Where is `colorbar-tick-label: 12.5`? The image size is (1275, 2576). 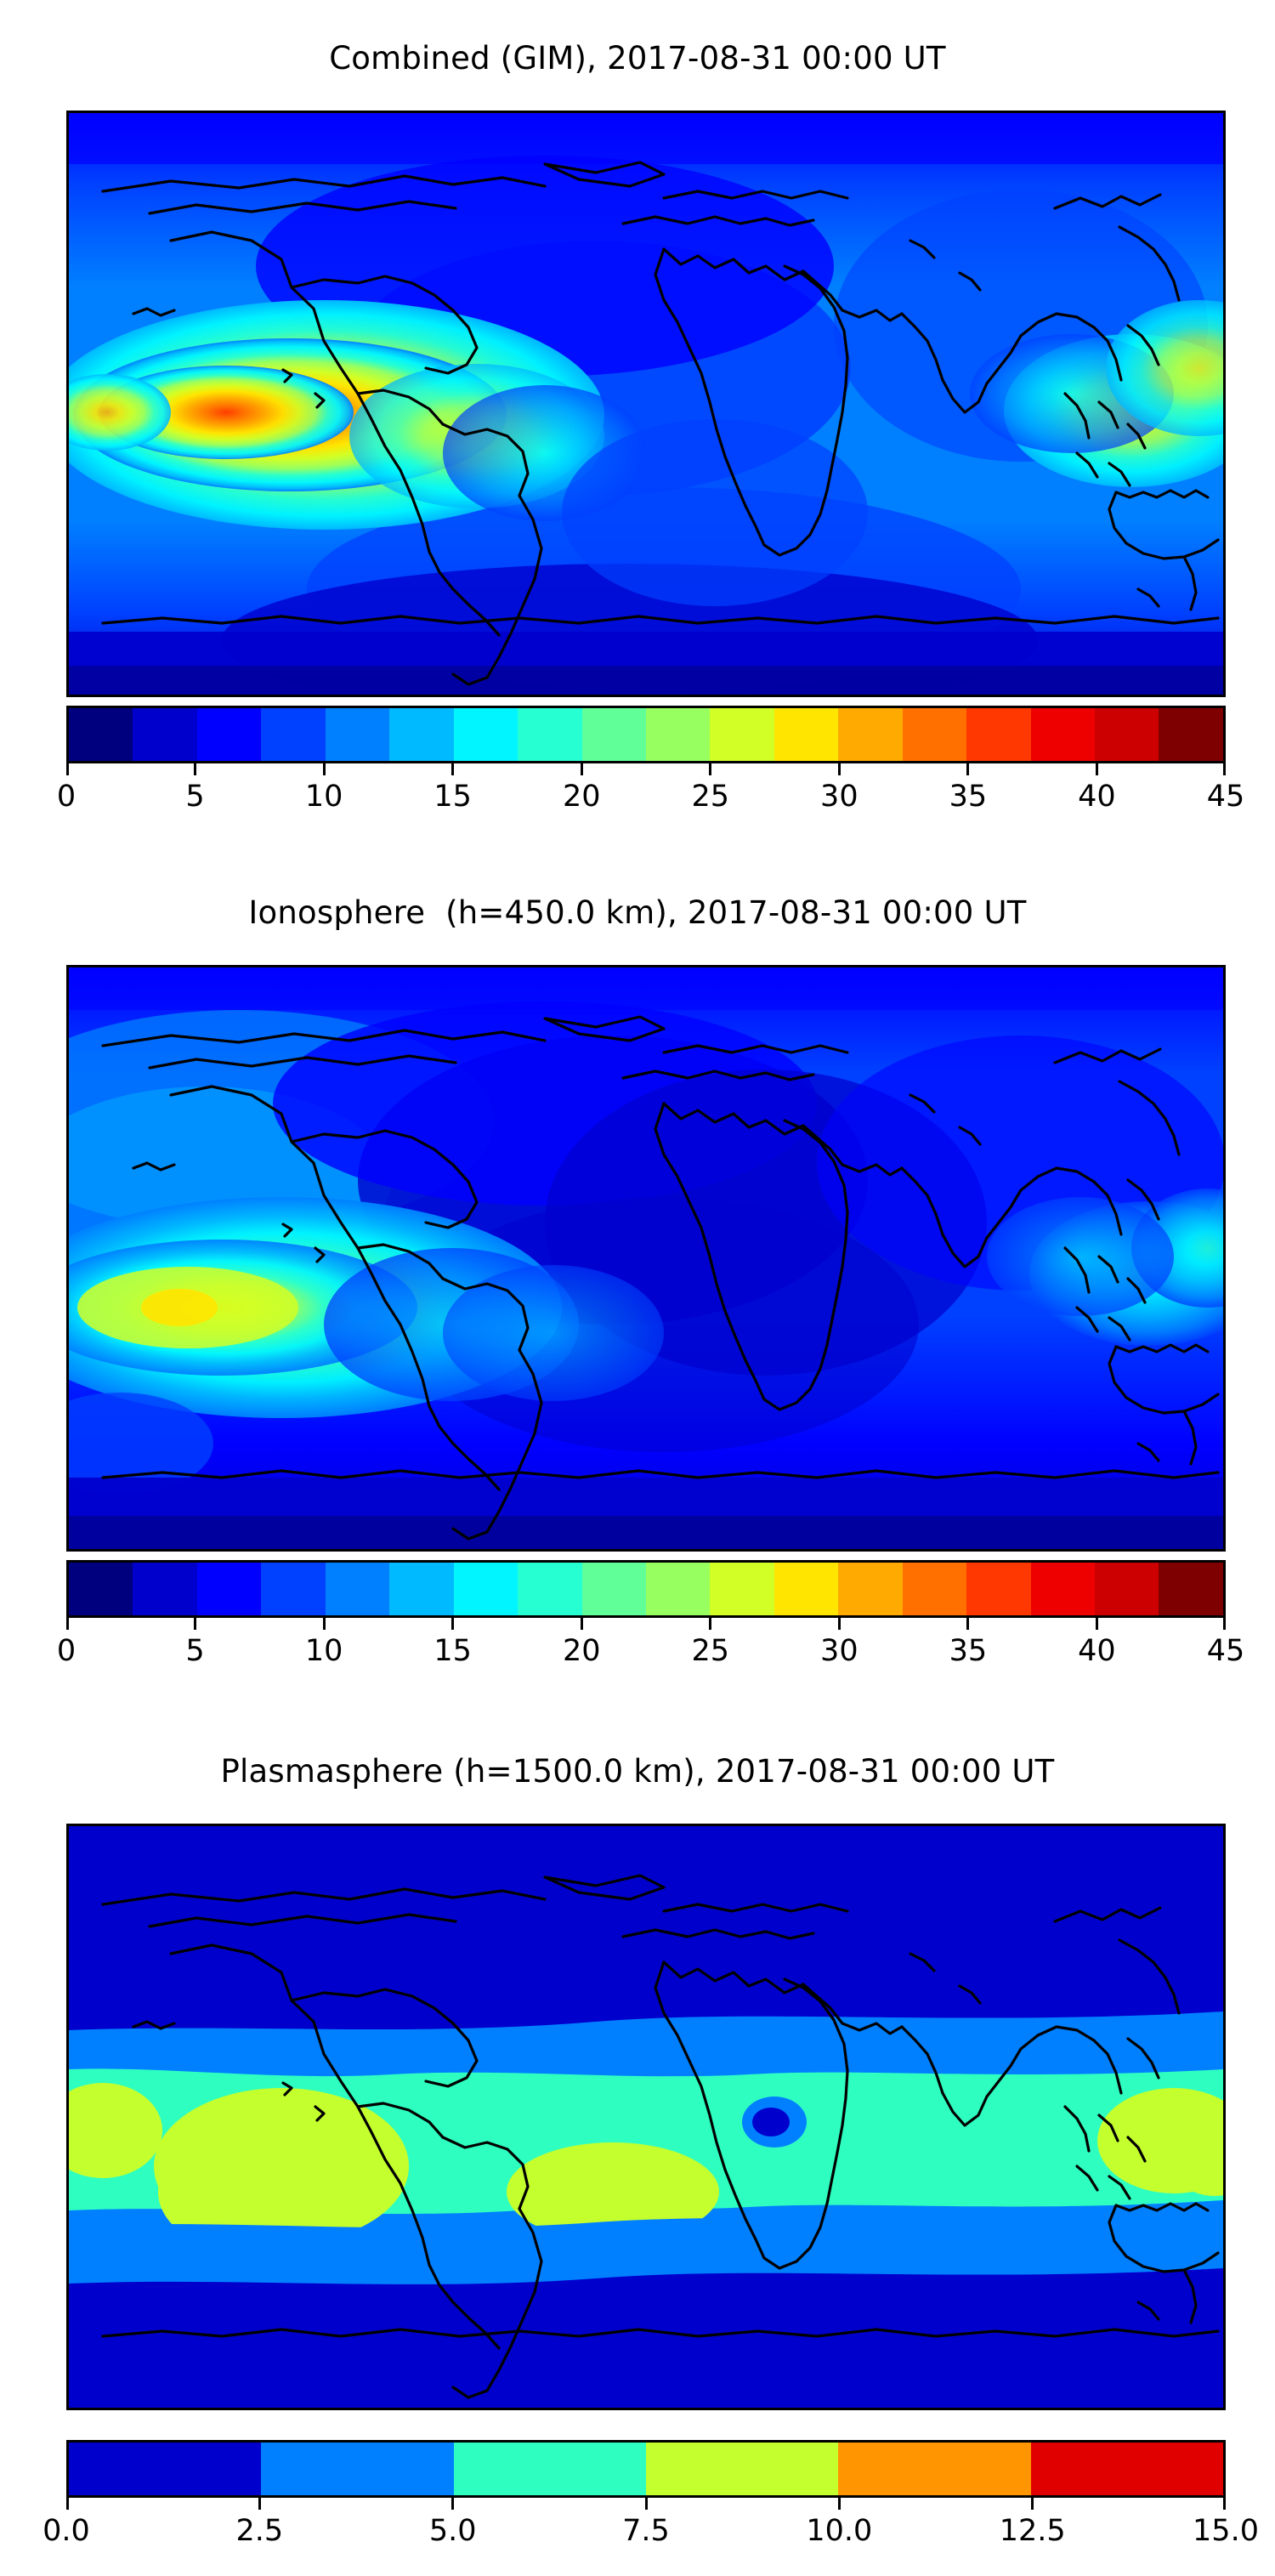
colorbar-tick-label: 12.5 is located at coordinates (1032, 2531).